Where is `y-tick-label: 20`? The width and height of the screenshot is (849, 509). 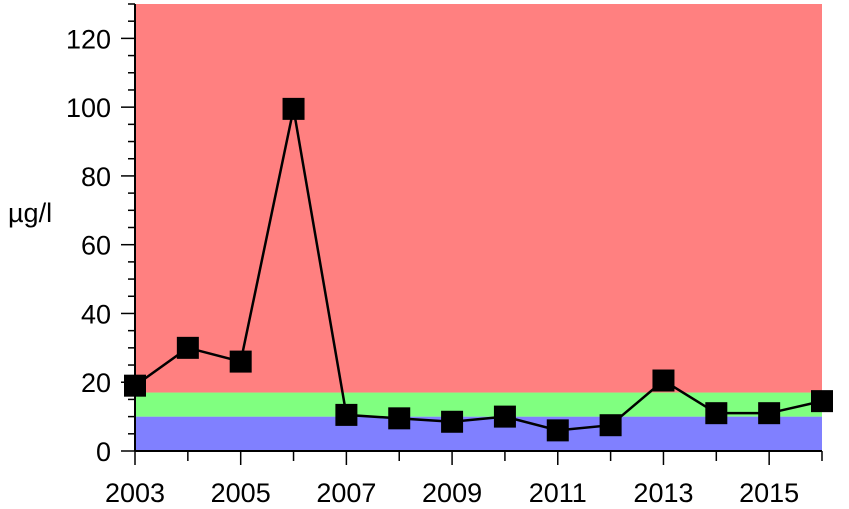
y-tick-label: 20 is located at coordinates (96, 383).